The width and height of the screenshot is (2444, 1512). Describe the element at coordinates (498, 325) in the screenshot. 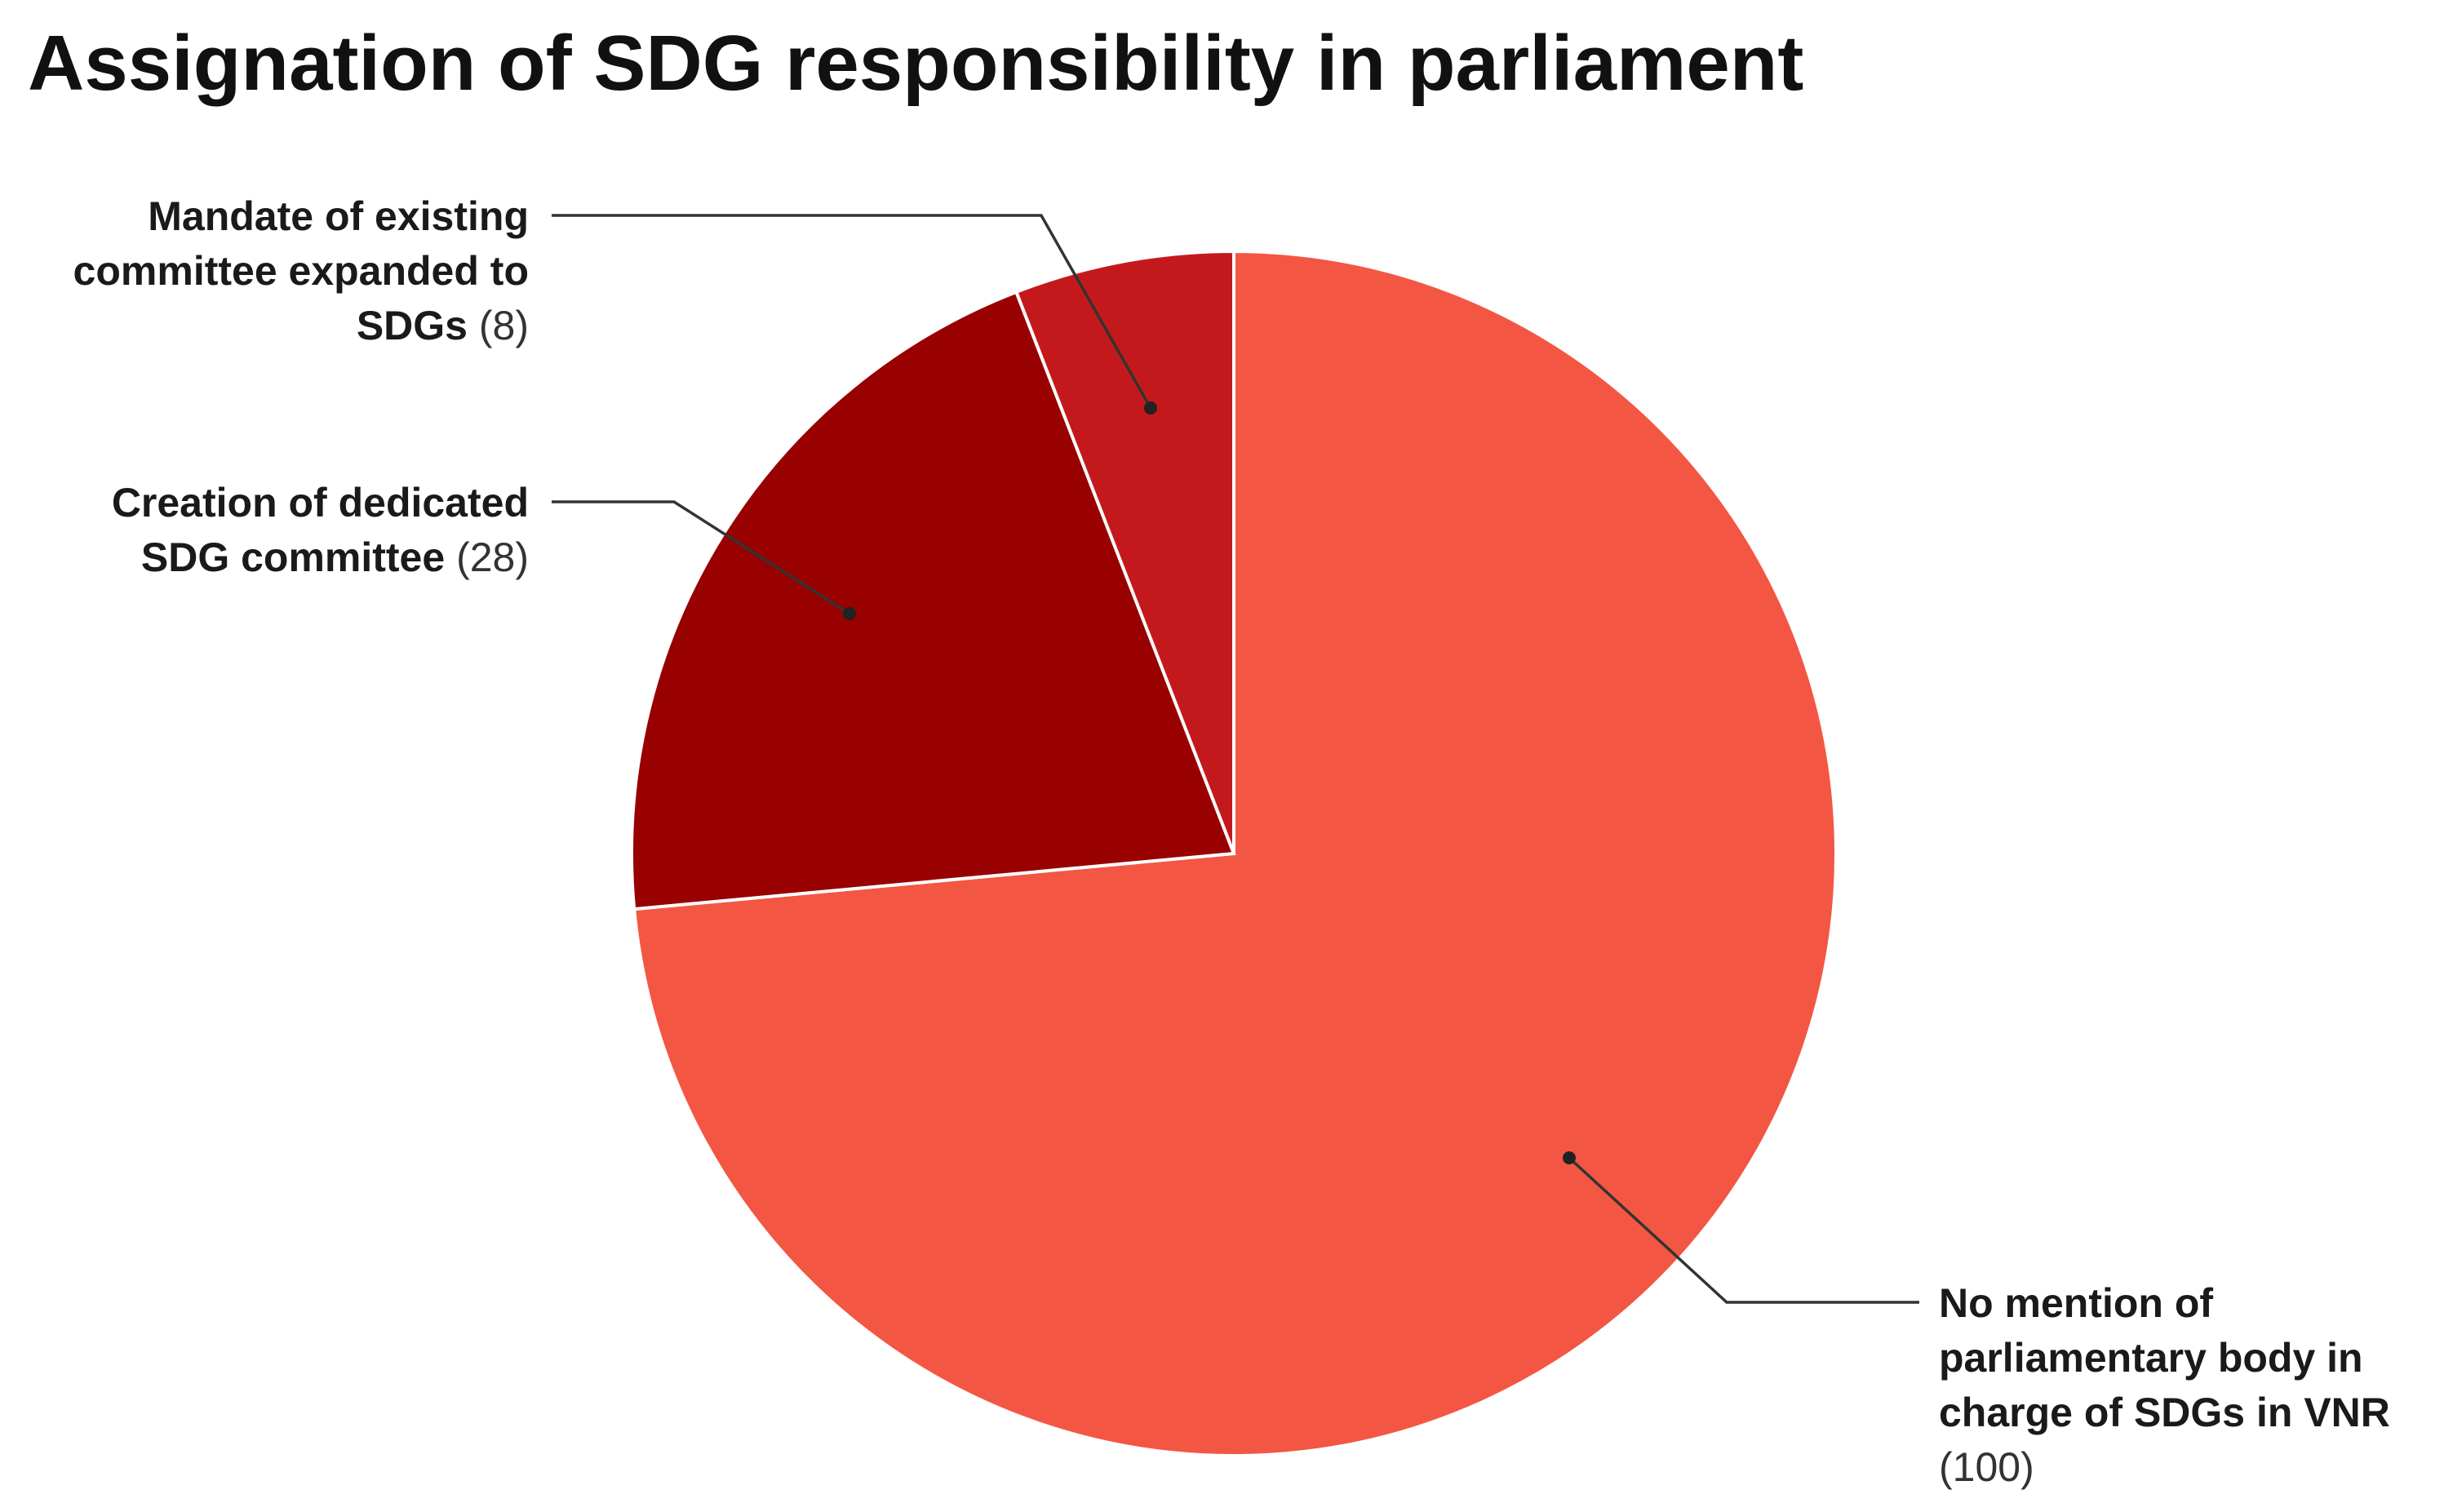

I see `slice-value: (8)` at that location.